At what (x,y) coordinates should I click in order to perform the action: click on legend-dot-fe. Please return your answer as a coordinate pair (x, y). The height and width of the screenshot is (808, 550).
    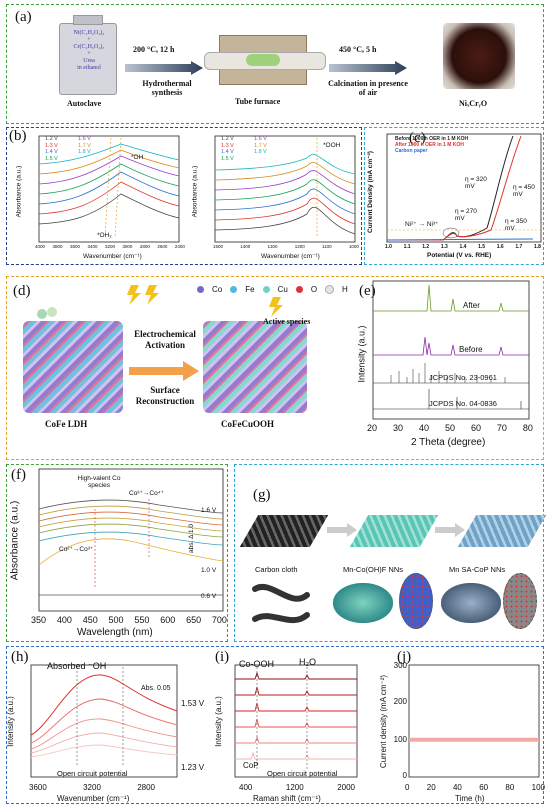
    Looking at the image, I should click on (234, 289).